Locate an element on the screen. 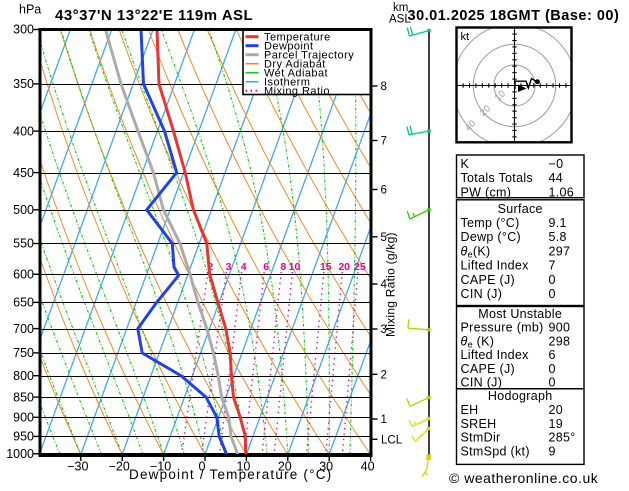 Image resolution: width=629 pixels, height=491 pixels. svg-text: 350 is located at coordinates (23, 84).